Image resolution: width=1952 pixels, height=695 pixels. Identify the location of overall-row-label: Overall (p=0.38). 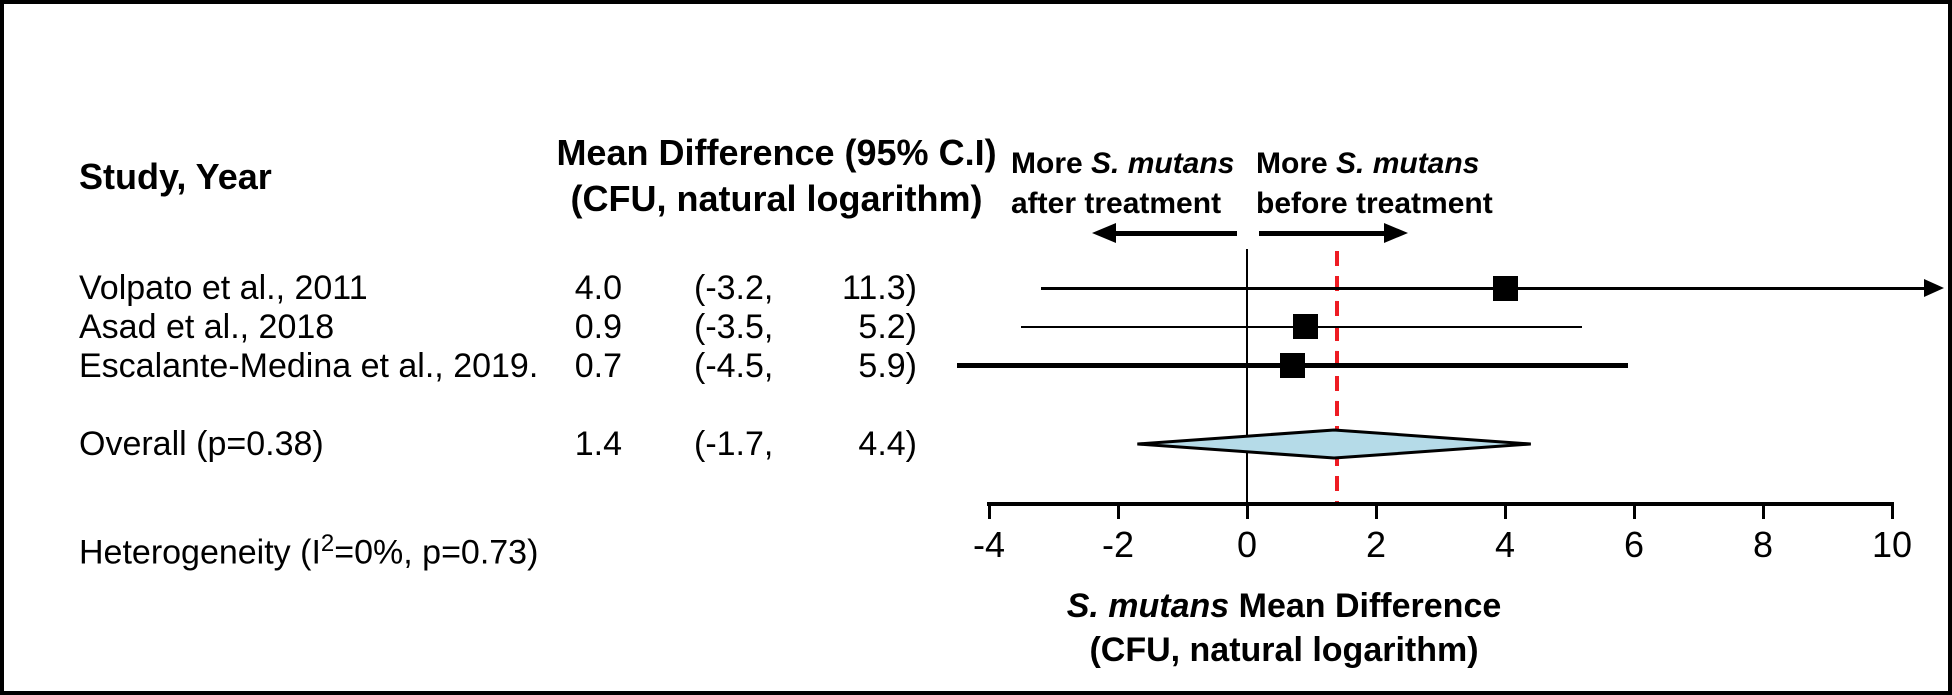
(201, 444).